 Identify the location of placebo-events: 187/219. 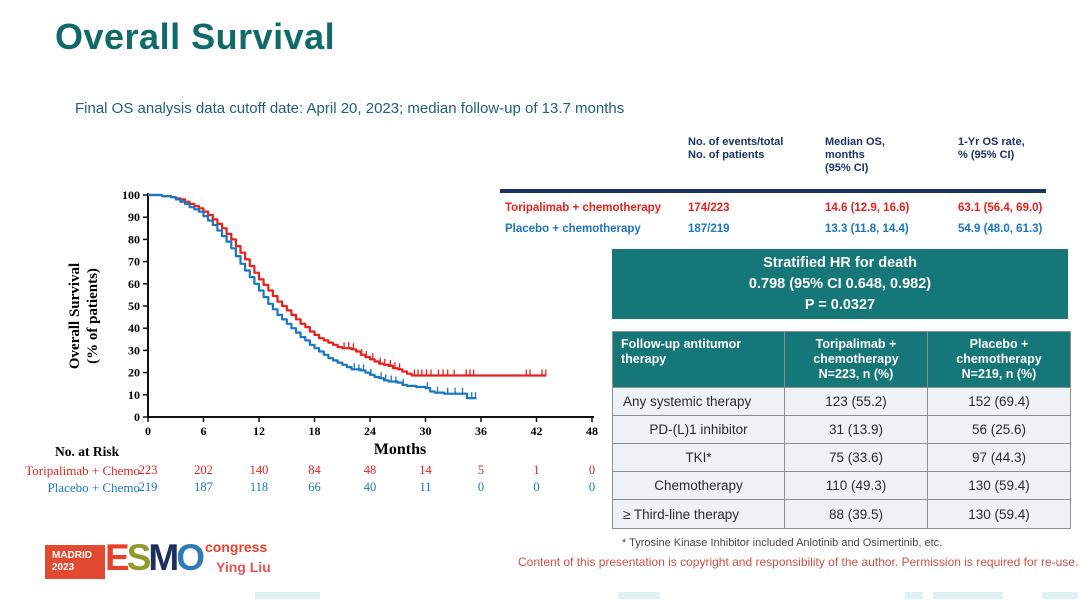
(709, 229).